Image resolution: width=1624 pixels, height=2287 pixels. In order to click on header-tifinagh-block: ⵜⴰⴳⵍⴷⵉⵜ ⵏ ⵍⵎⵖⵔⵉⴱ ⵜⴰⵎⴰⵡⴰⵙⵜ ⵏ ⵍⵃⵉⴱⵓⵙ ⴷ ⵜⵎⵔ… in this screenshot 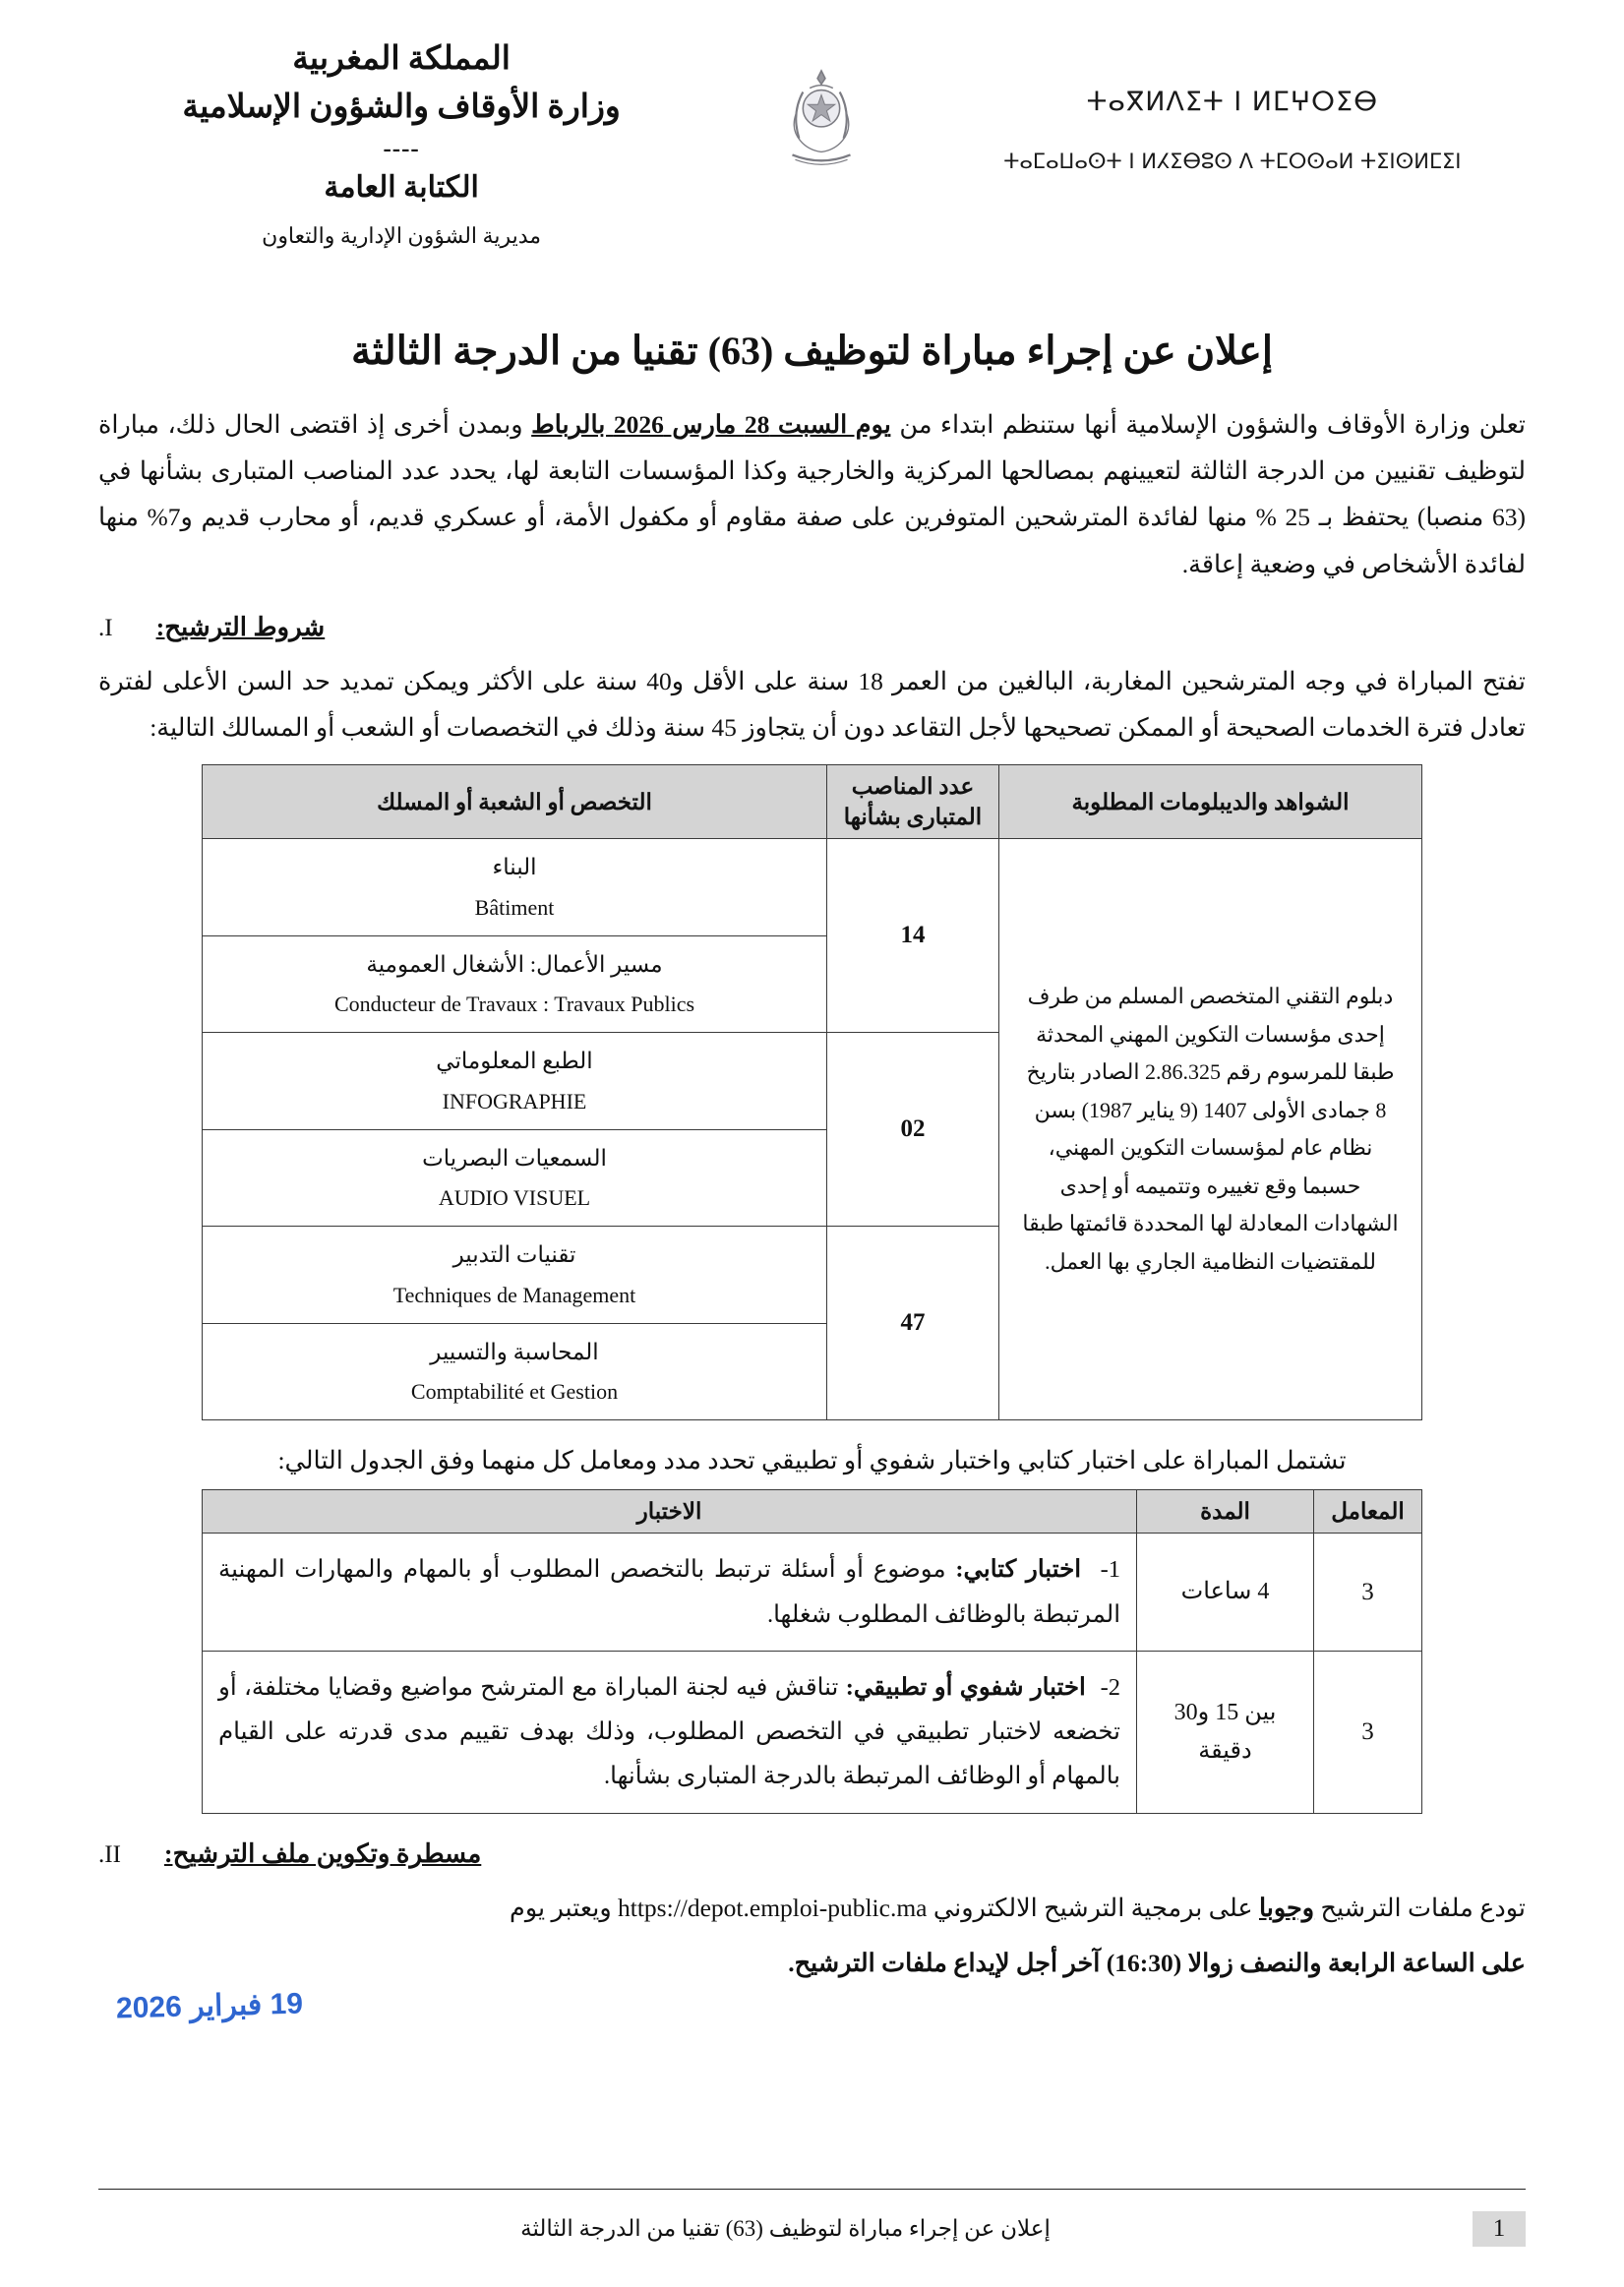, I will do `click(1232, 109)`.